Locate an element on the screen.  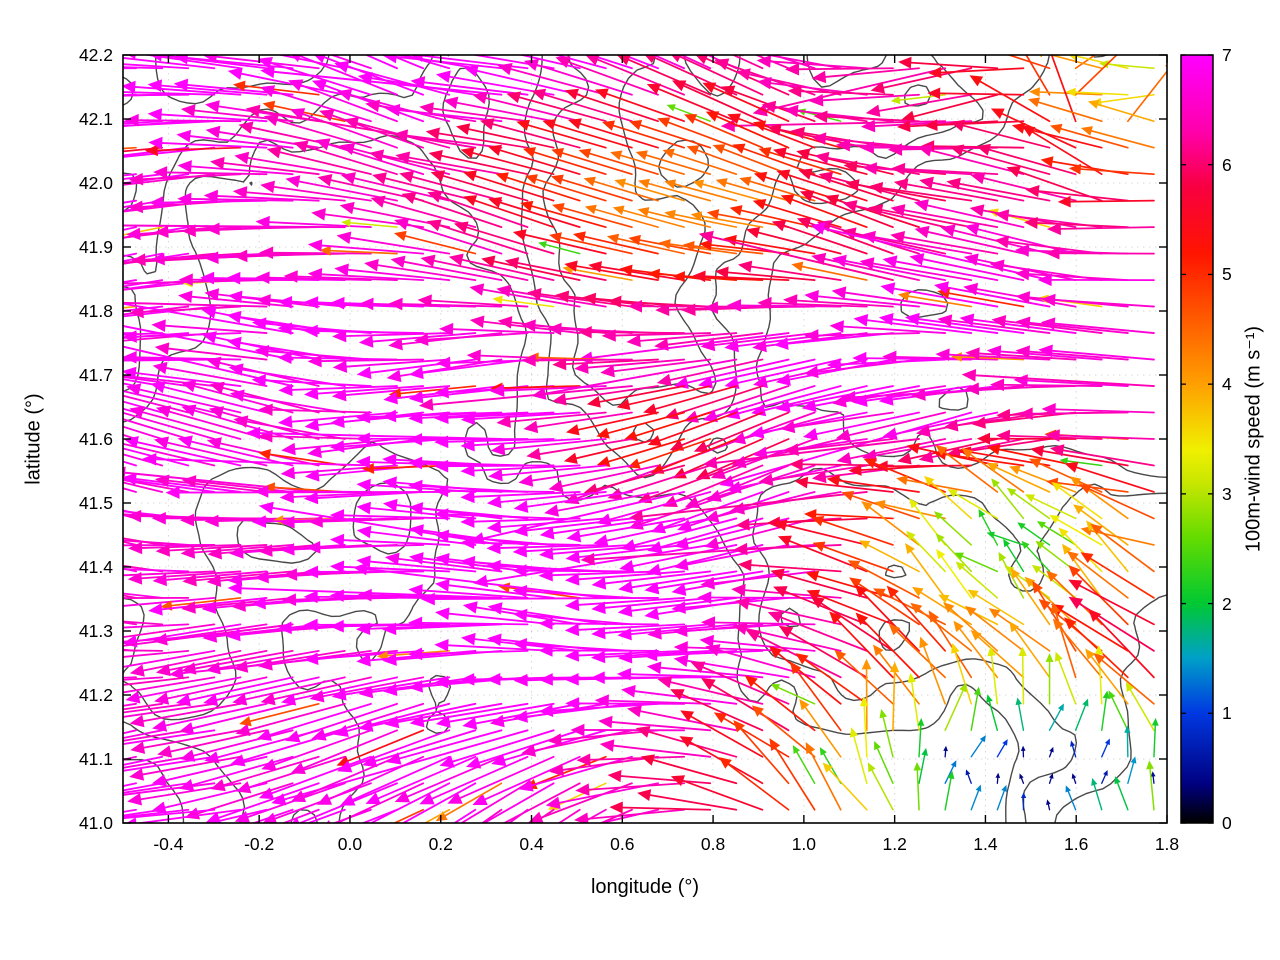
x-tick-label: 0.2 is located at coordinates (440, 844).